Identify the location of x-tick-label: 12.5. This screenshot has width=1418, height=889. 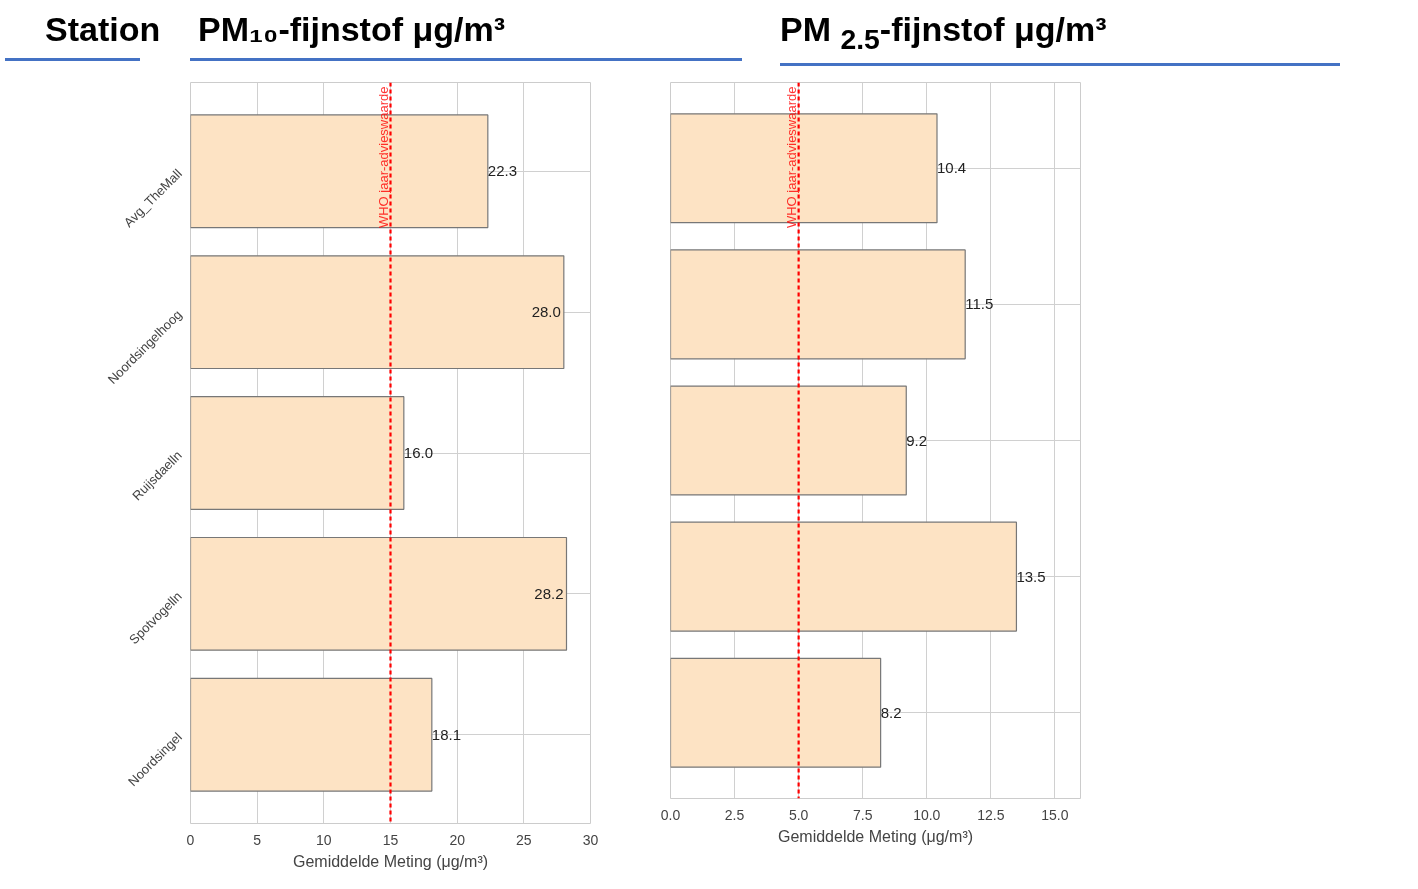
(991, 814).